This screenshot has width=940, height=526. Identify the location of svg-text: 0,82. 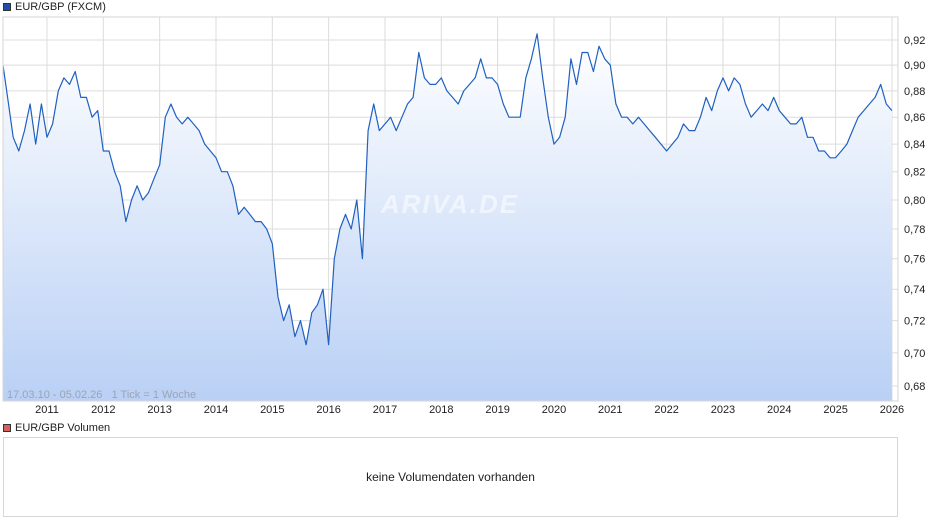
(914, 173).